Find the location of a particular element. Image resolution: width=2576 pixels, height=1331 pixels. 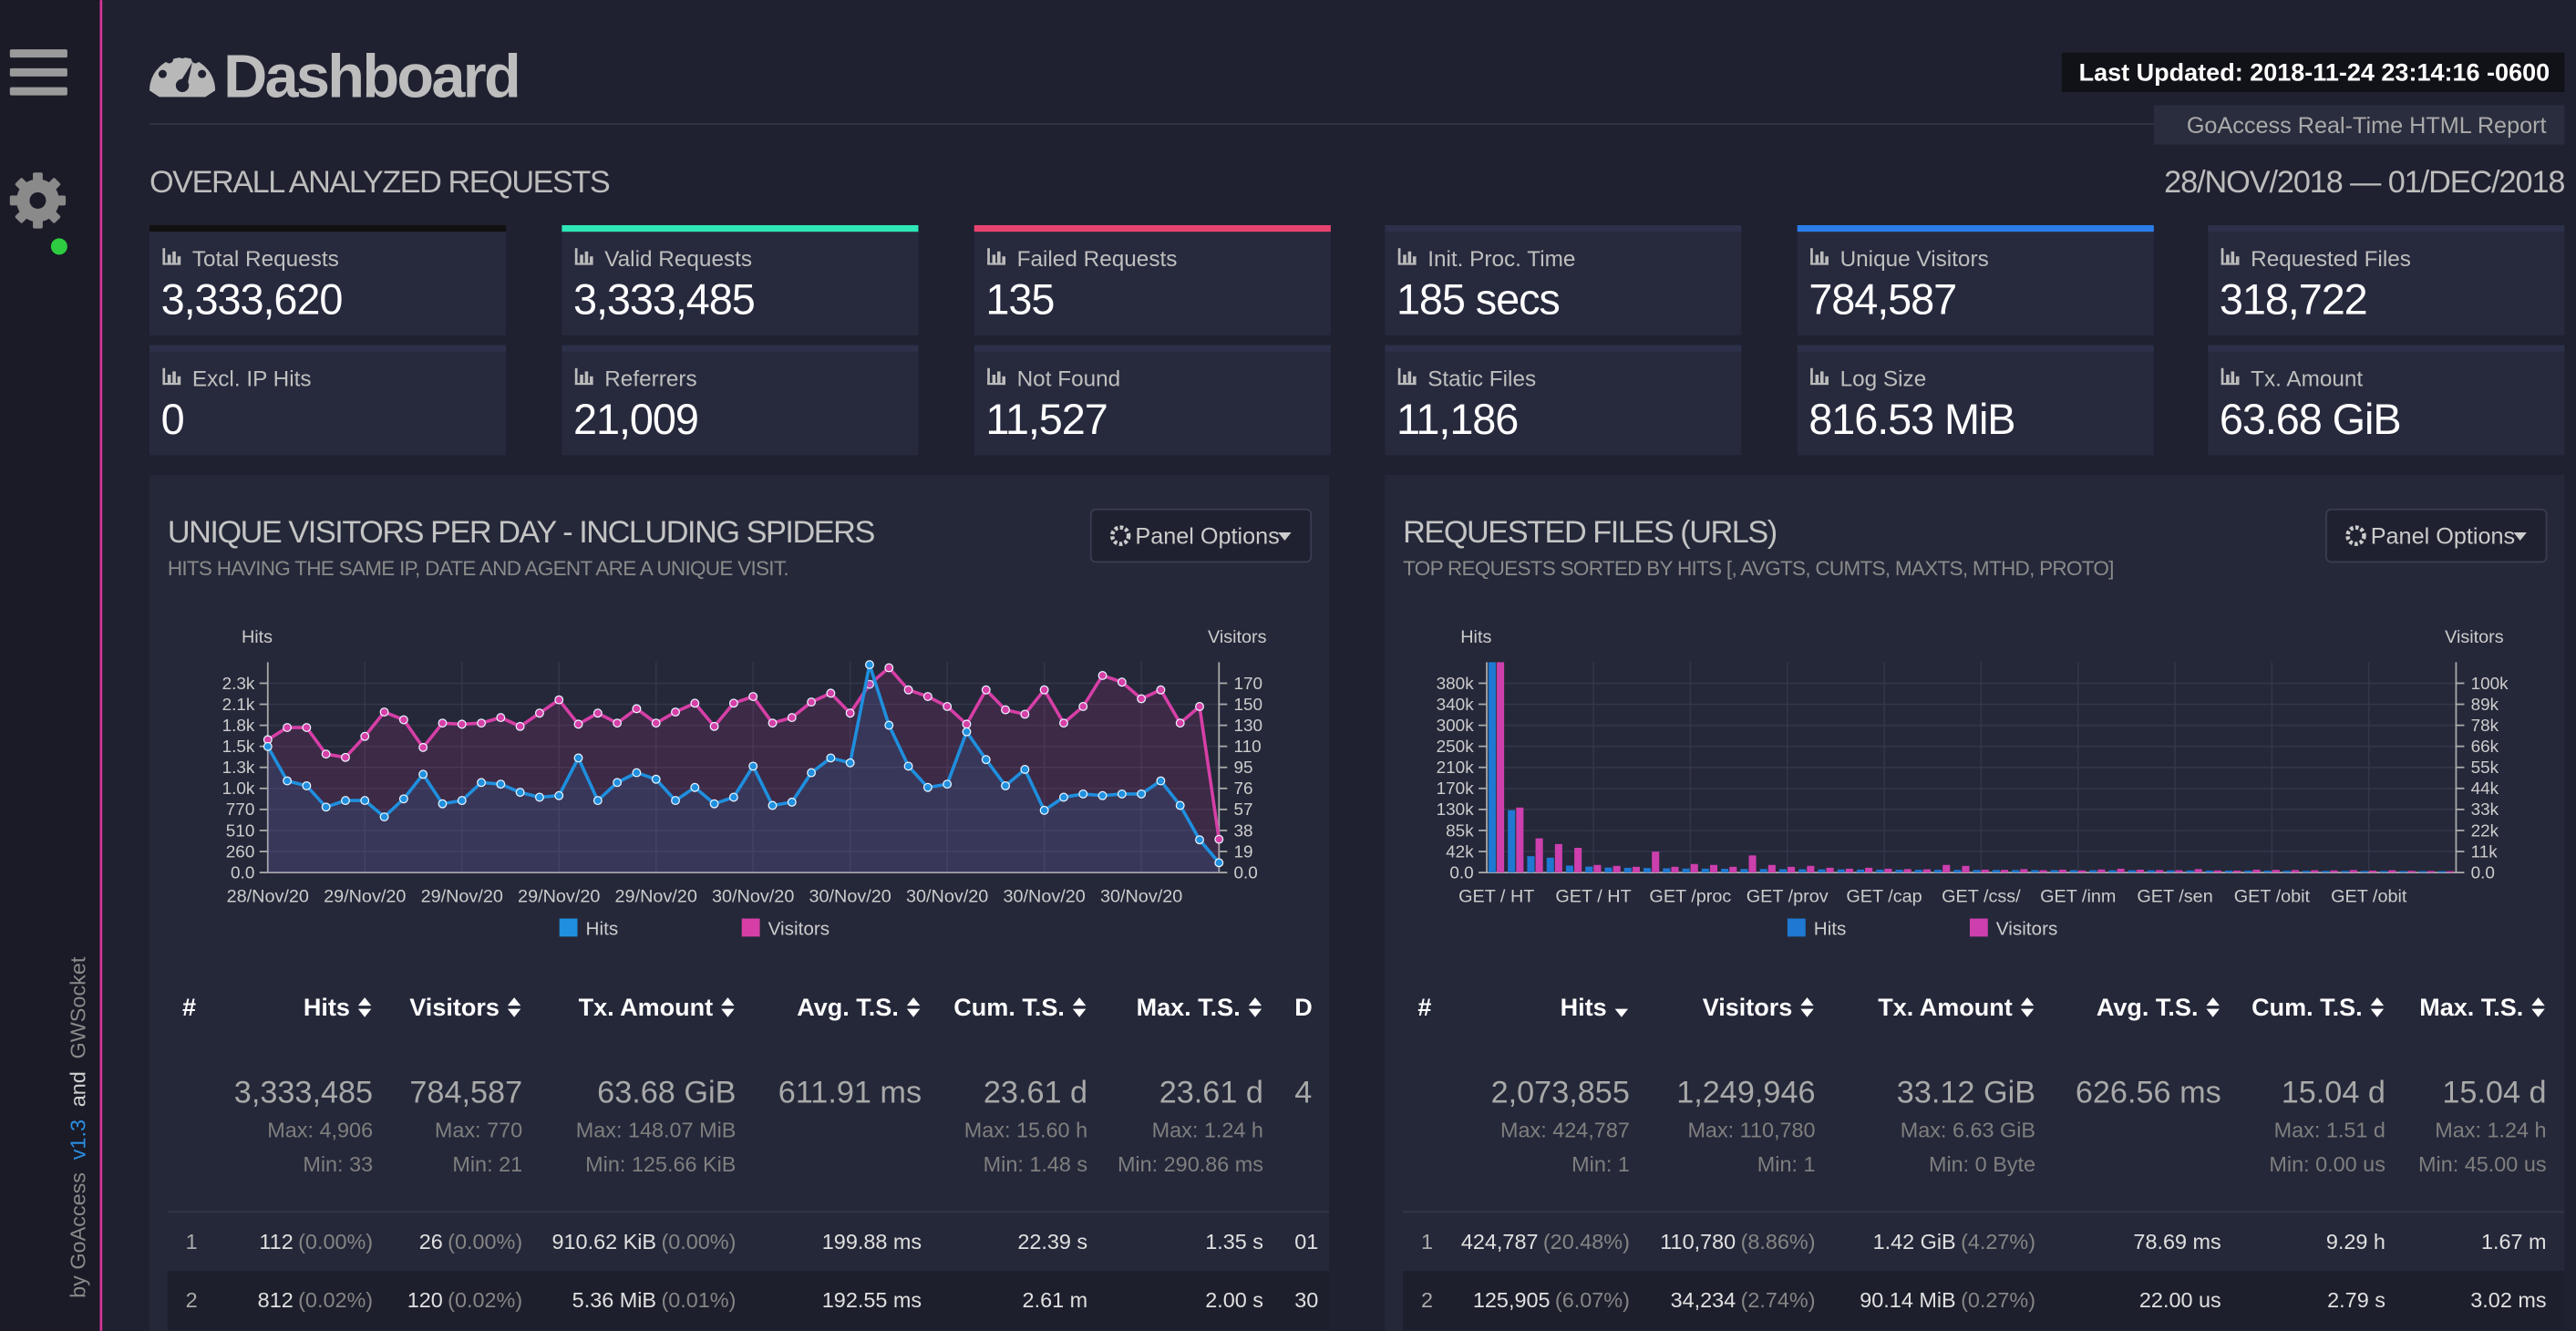

sort-down is located at coordinates (913, 1013).